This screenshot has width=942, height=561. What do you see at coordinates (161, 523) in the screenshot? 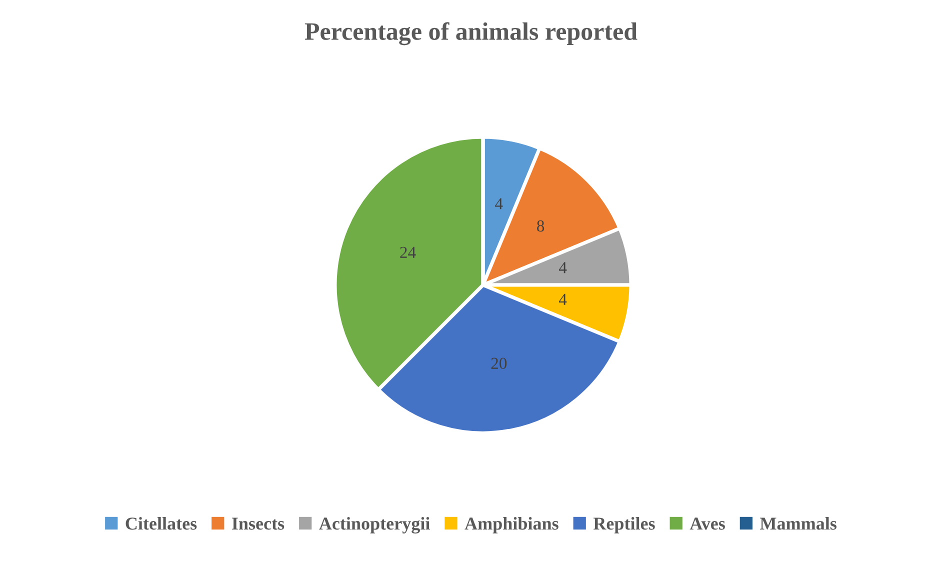
I see `legend-label: Citellates` at bounding box center [161, 523].